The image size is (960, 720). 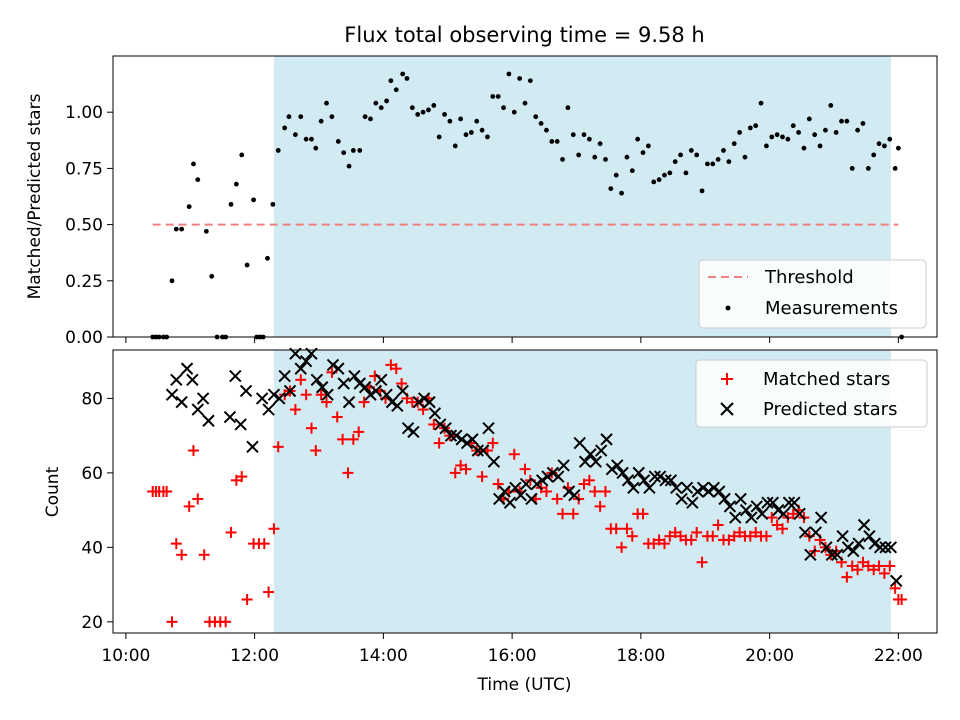 What do you see at coordinates (35, 196) in the screenshot?
I see `top-y-axis-label: Matched/Predicted stars` at bounding box center [35, 196].